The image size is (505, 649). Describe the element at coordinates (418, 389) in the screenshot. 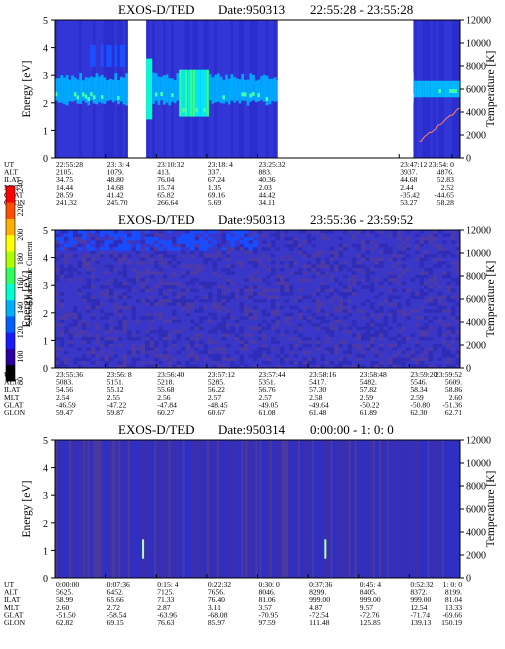

I see `orbit-value: 58.34` at that location.